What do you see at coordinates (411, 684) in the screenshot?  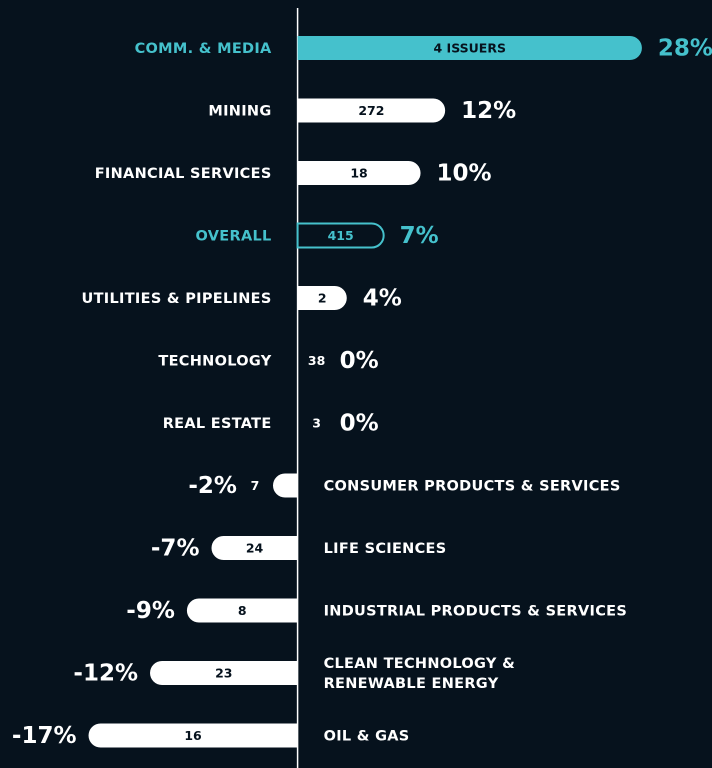 I see `category-line: RENEWABLE ENERGY` at bounding box center [411, 684].